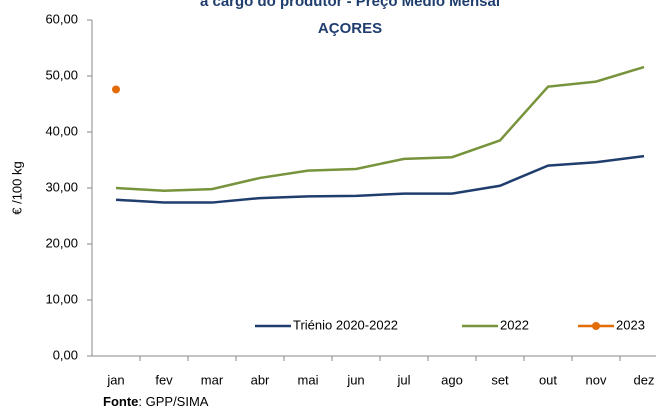  Describe the element at coordinates (596, 379) in the screenshot. I see `x-tick-label: nov` at that location.